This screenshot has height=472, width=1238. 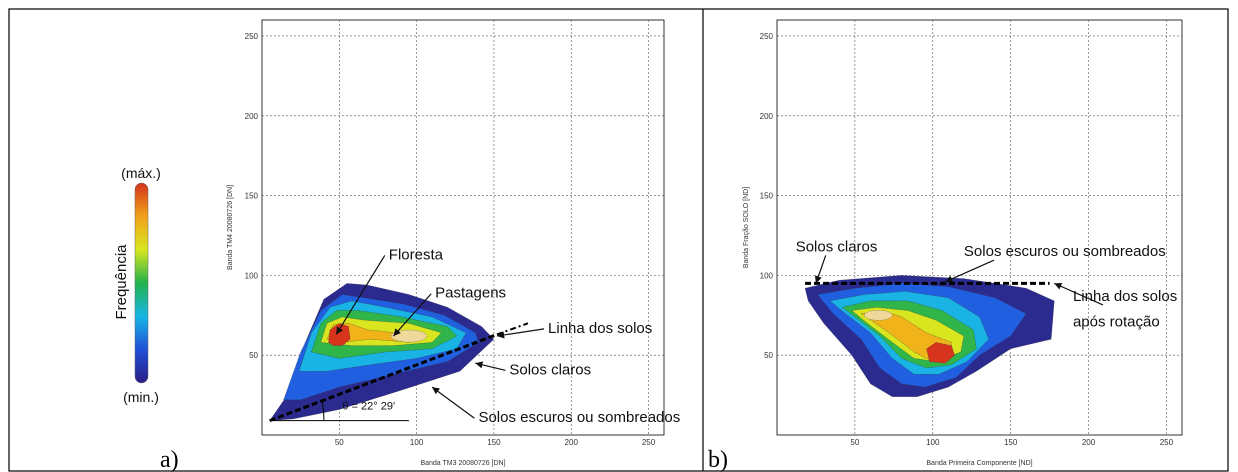 What do you see at coordinates (579, 417) in the screenshot?
I see `panel-a-annotation: Solos escuros ou sombreados` at bounding box center [579, 417].